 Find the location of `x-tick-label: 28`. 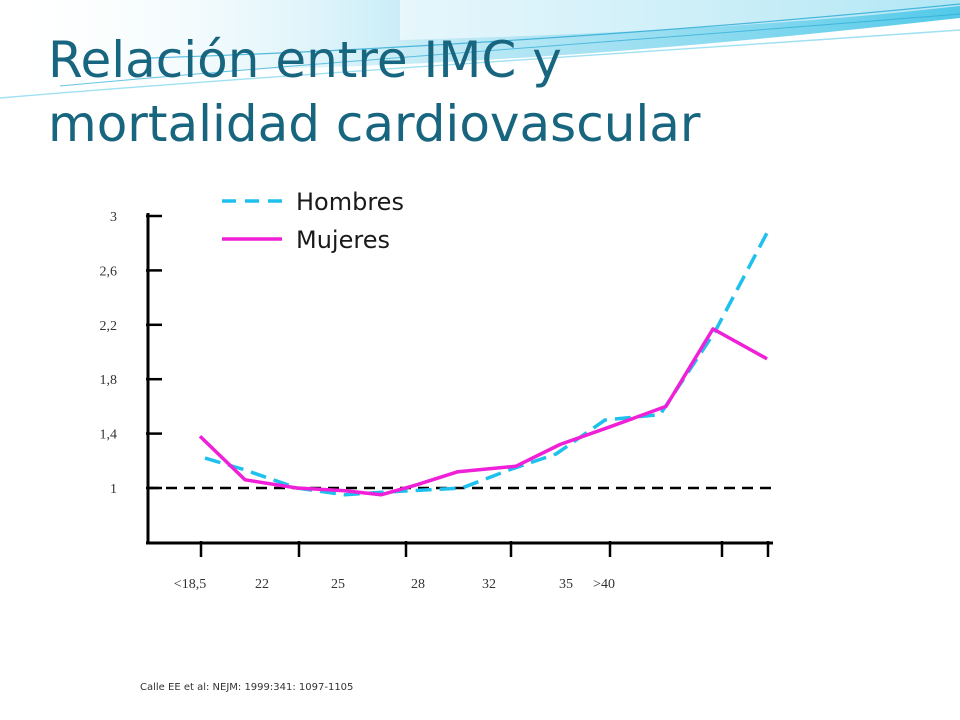

x-tick-label: 28 is located at coordinates (418, 584).